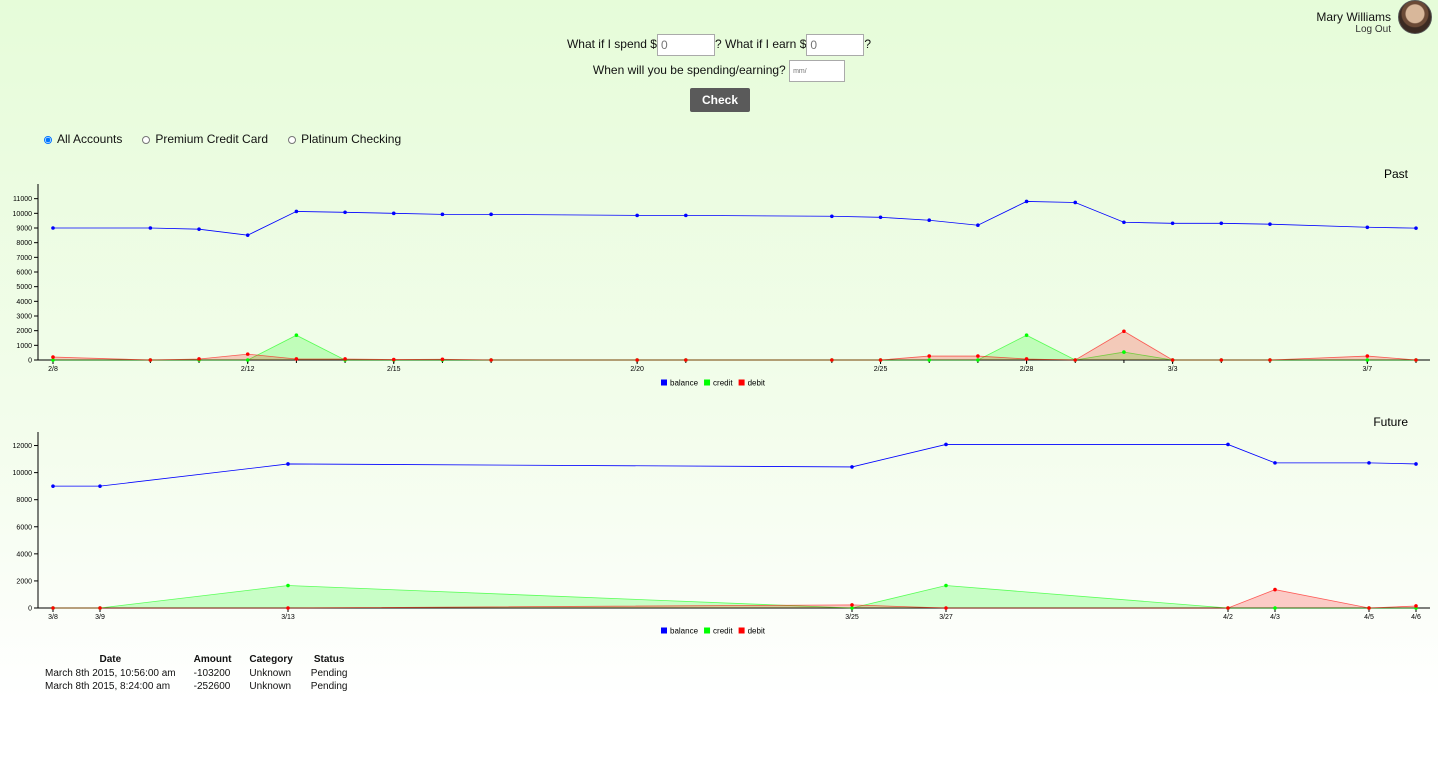 The height and width of the screenshot is (776, 1438). I want to click on column-header: Status, so click(329, 659).